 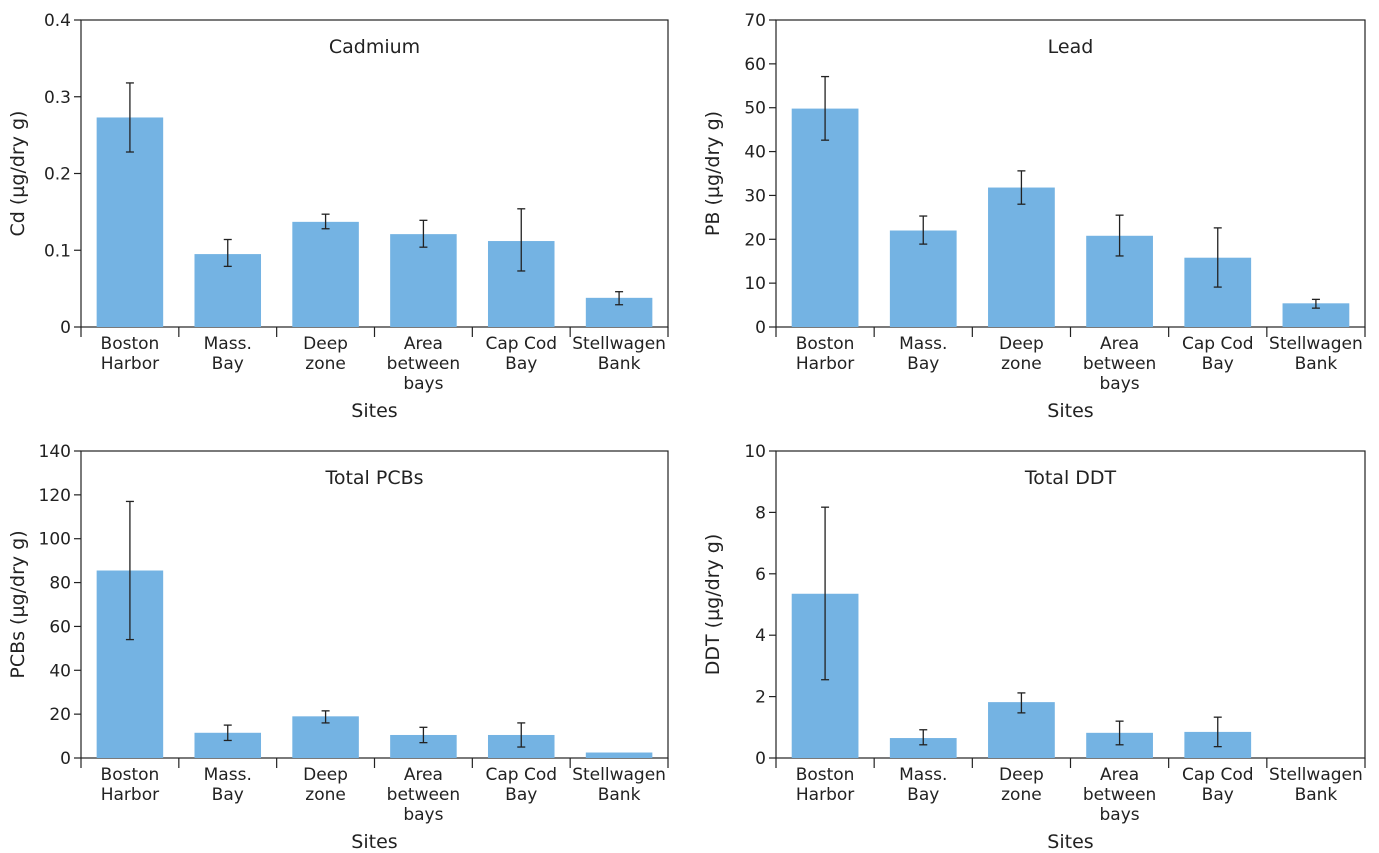 I want to click on y-tick-label: 0.4, so click(x=57, y=21).